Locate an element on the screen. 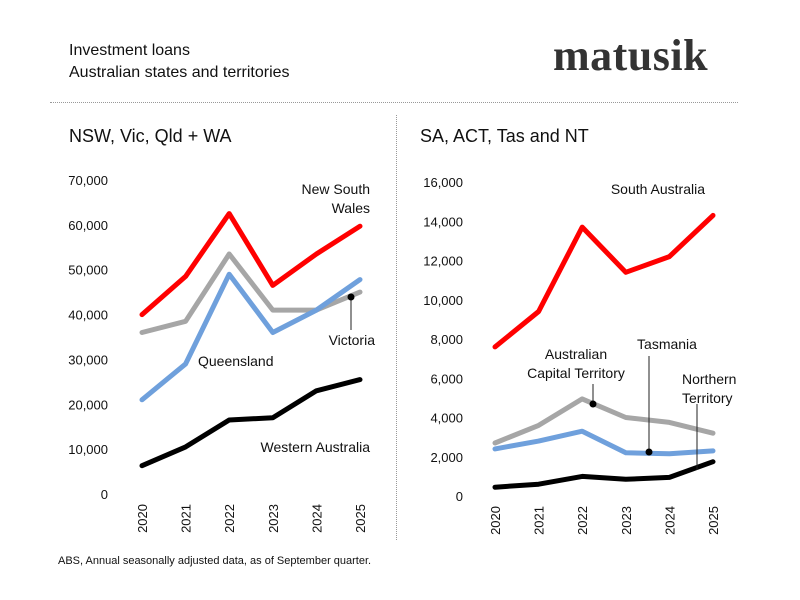 The width and height of the screenshot is (800, 600). series-label: Tasmania is located at coordinates (667, 344).